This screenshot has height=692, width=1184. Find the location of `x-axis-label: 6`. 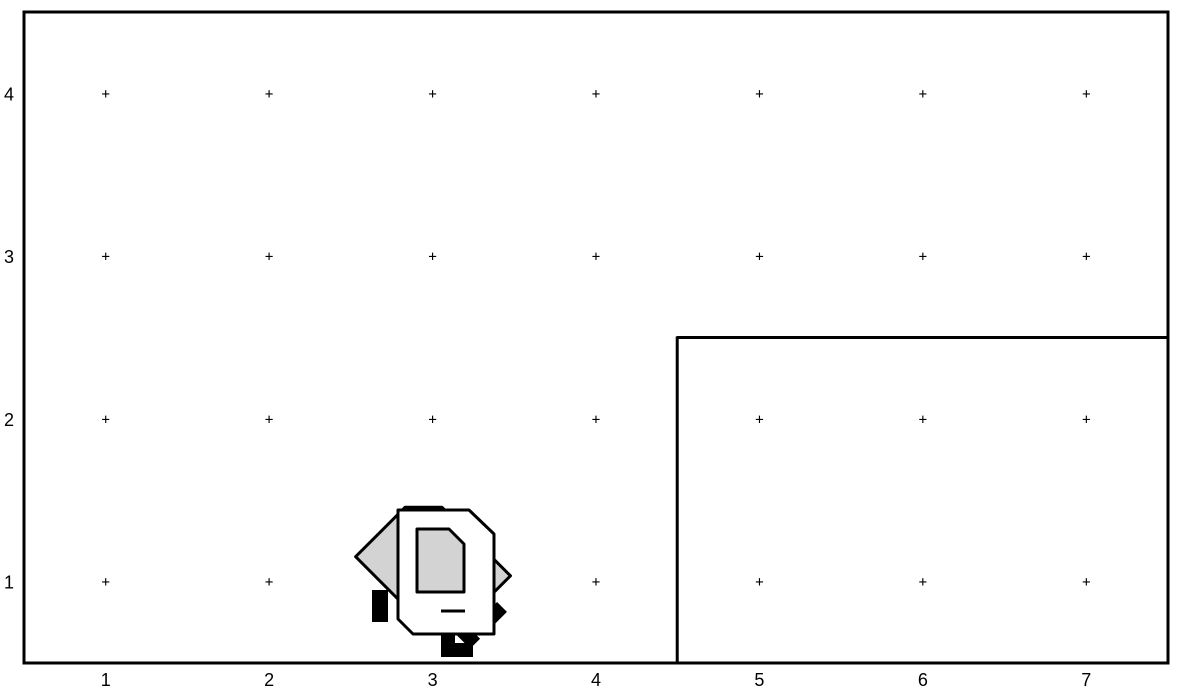

x-axis-label: 6 is located at coordinates (923, 680).